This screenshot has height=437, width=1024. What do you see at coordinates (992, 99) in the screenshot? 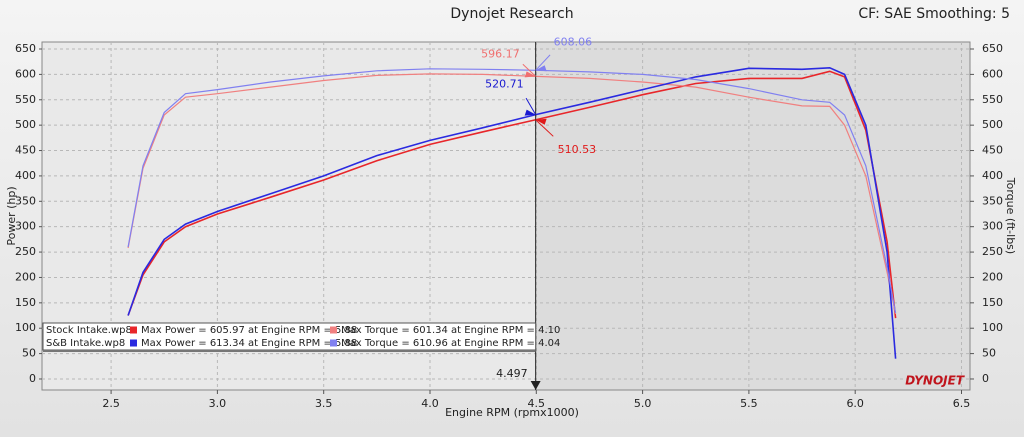
I see `y2-tick-label: 550` at bounding box center [992, 99].